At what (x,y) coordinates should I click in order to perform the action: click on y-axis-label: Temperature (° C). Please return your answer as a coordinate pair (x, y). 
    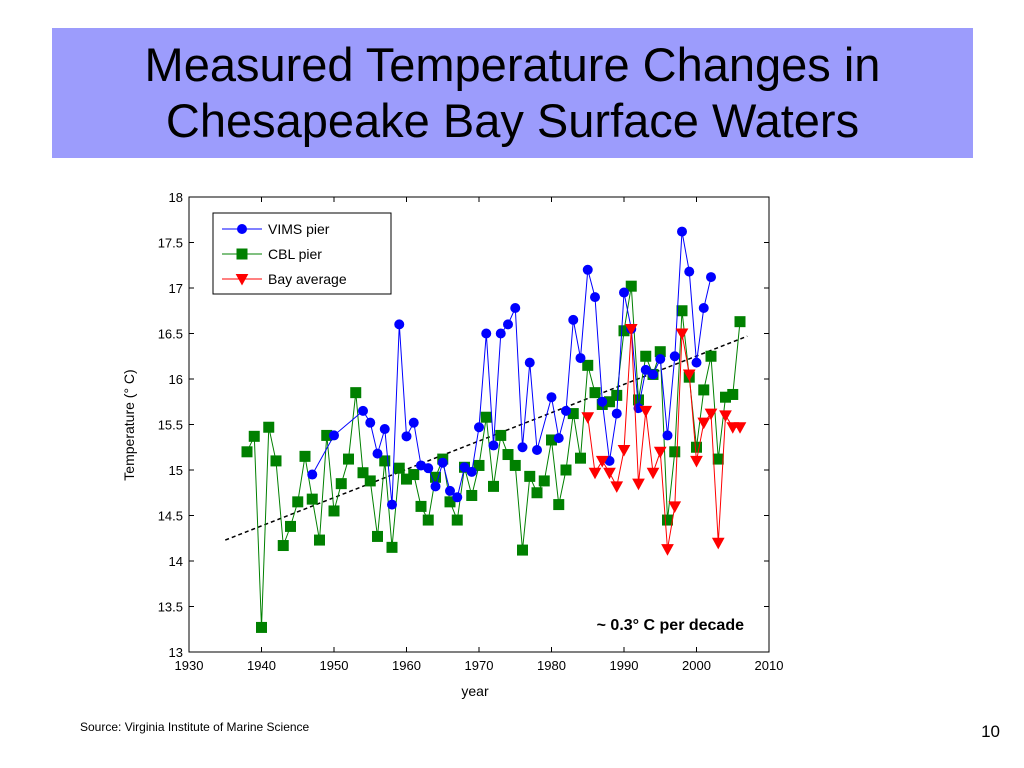
    Looking at the image, I should click on (129, 424).